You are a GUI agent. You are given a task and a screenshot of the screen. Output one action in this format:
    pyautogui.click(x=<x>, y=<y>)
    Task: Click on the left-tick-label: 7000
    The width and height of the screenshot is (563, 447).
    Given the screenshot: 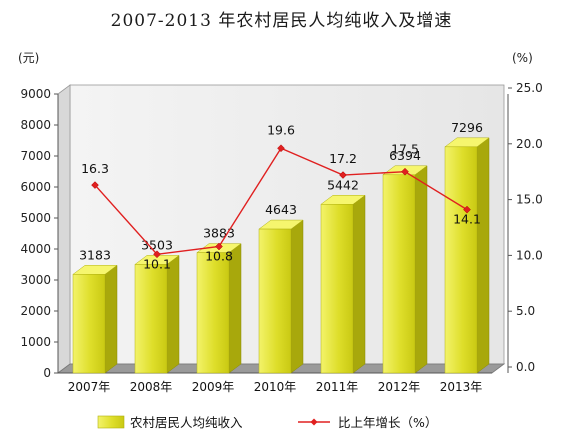 What is the action you would take?
    pyautogui.click(x=35, y=156)
    